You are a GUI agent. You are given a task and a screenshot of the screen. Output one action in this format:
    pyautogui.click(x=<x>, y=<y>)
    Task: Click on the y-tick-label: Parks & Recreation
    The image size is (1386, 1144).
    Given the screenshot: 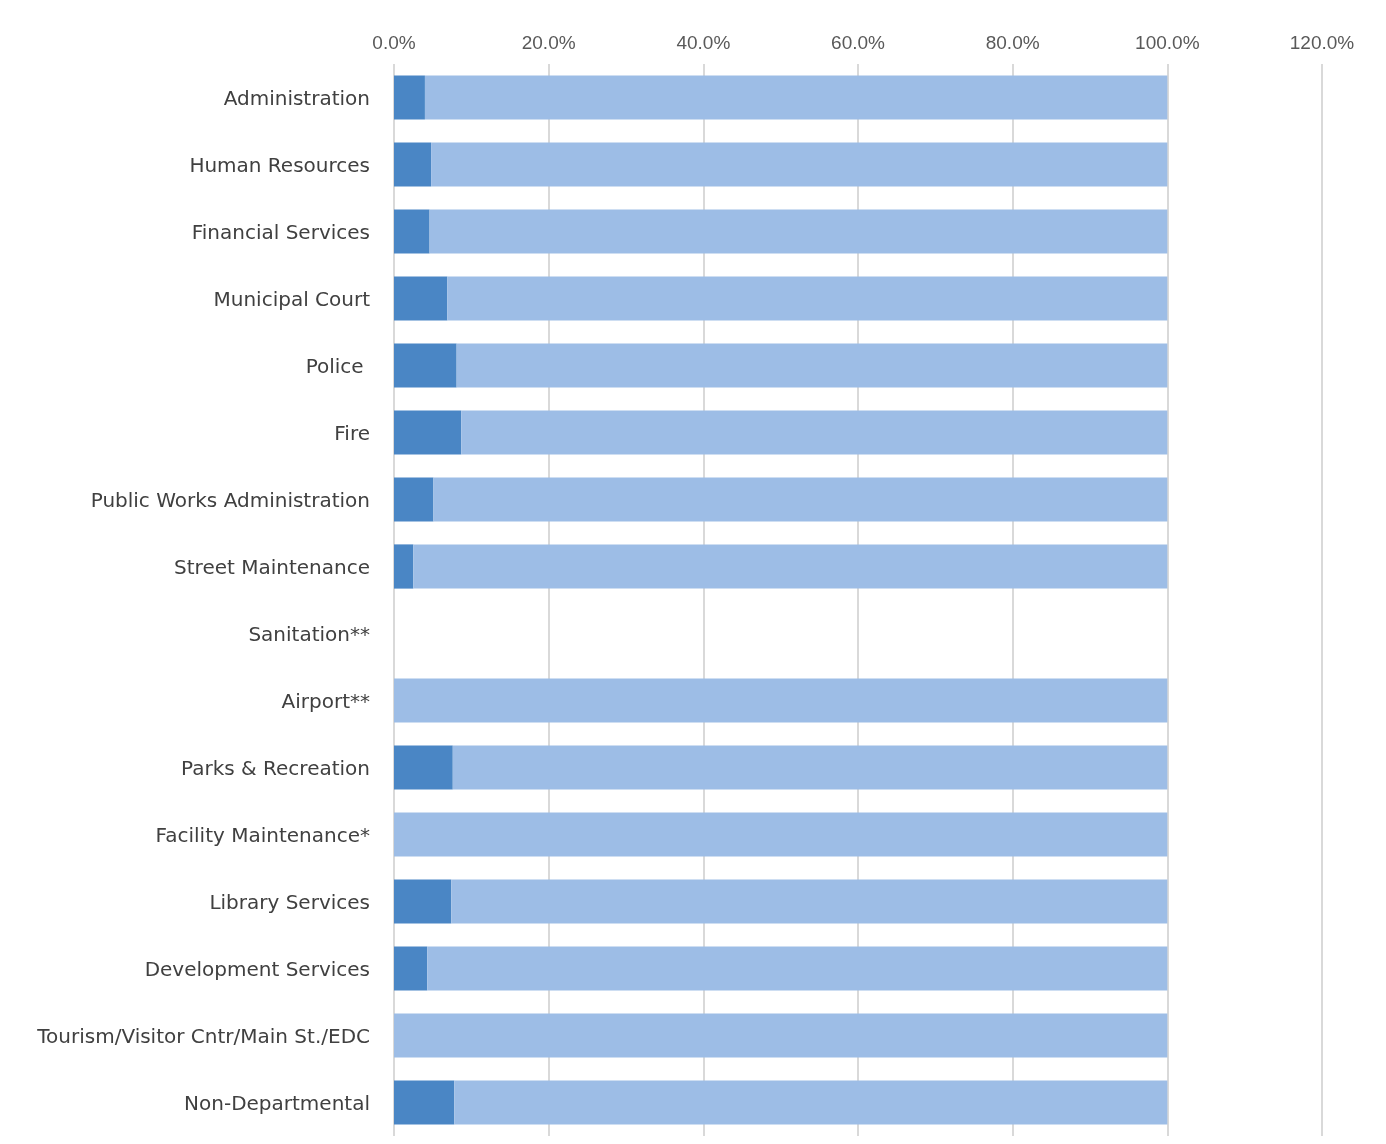 What is the action you would take?
    pyautogui.click(x=275, y=767)
    